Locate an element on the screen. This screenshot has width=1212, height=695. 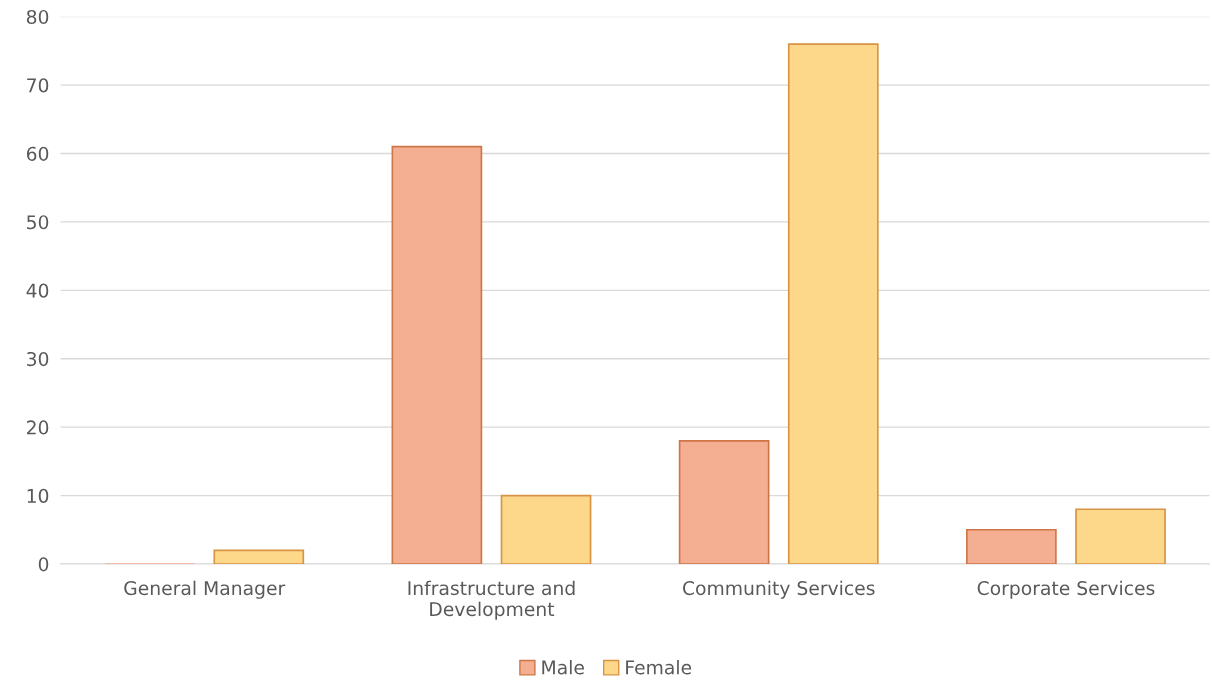
y-tick-label: 0 is located at coordinates (43, 564).